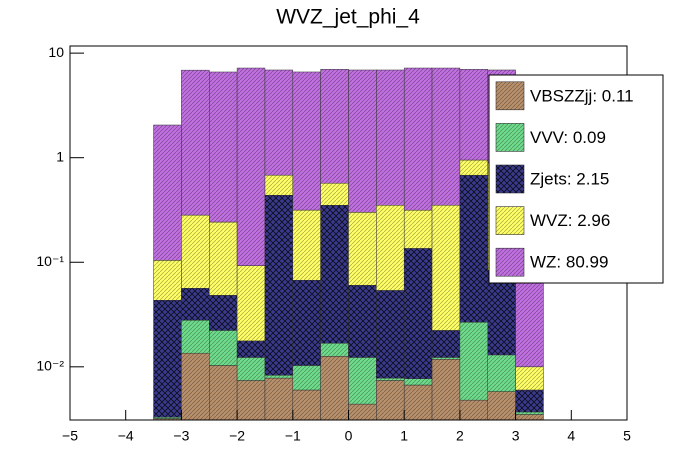  Describe the element at coordinates (569, 262) in the screenshot. I see `legend-label: WZ: 80.99` at that location.